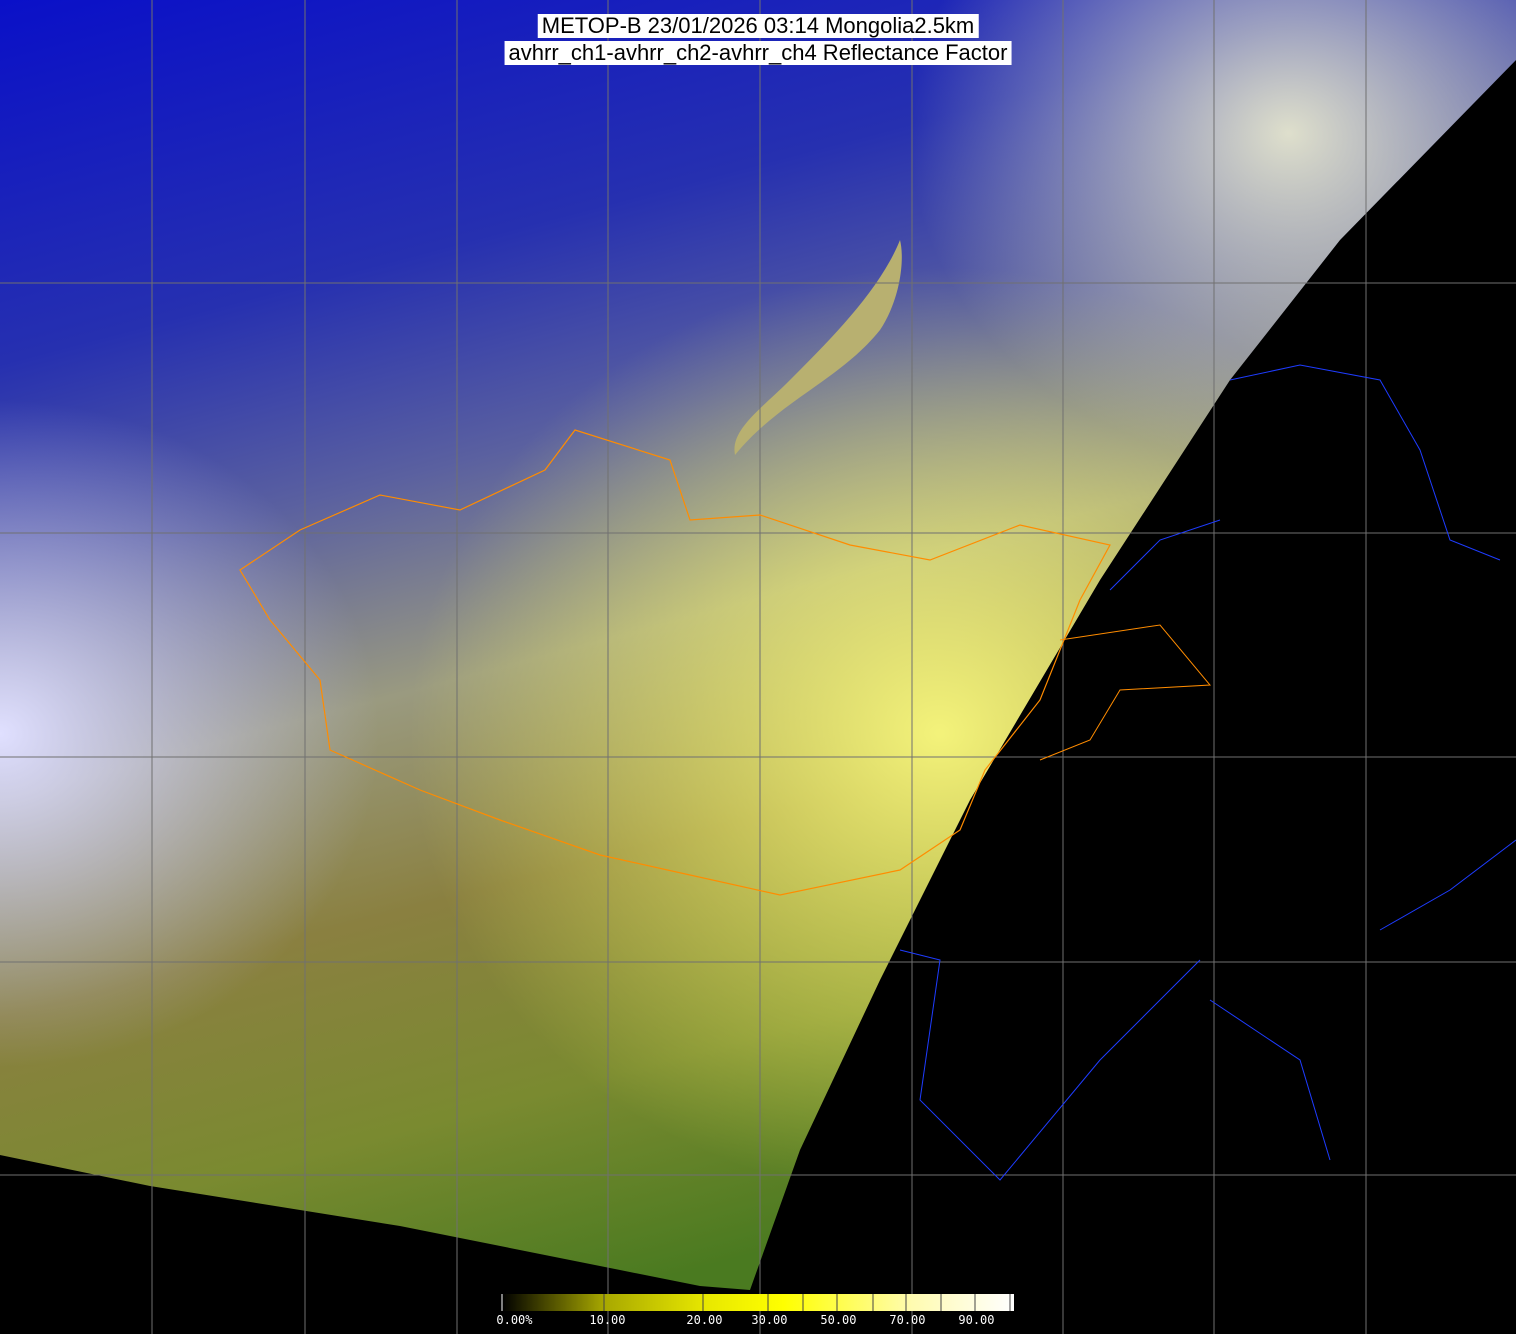 The height and width of the screenshot is (1334, 1516). I want to click on colorbar-label: 0.00%, so click(514, 1320).